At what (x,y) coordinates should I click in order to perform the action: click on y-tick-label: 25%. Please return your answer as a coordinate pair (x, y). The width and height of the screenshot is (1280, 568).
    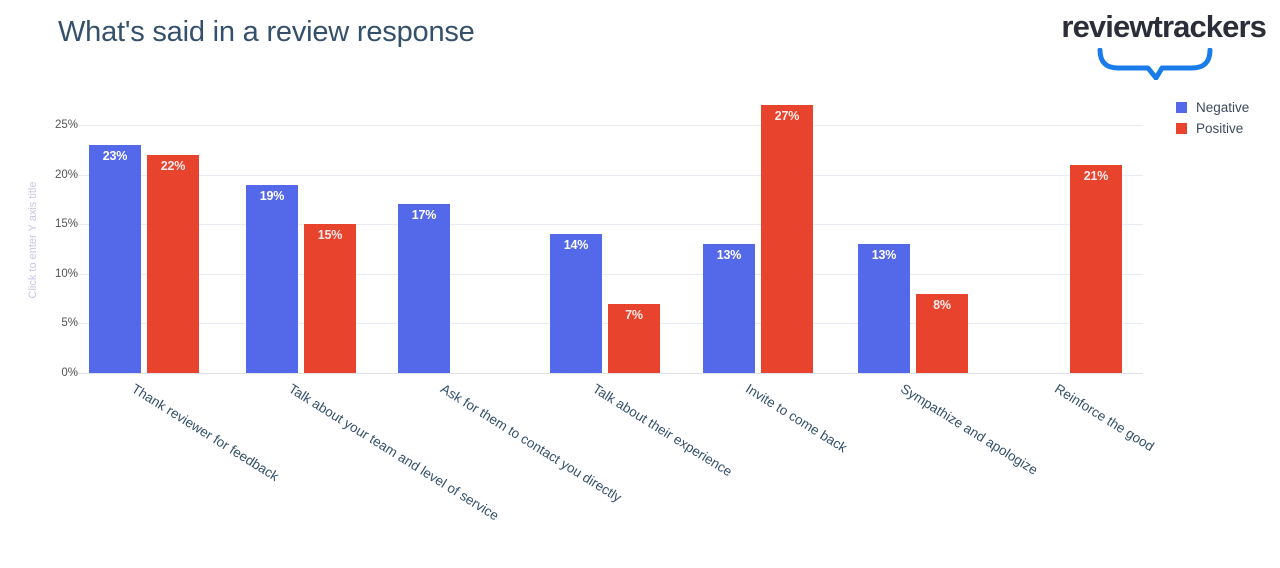
    Looking at the image, I should click on (66, 125).